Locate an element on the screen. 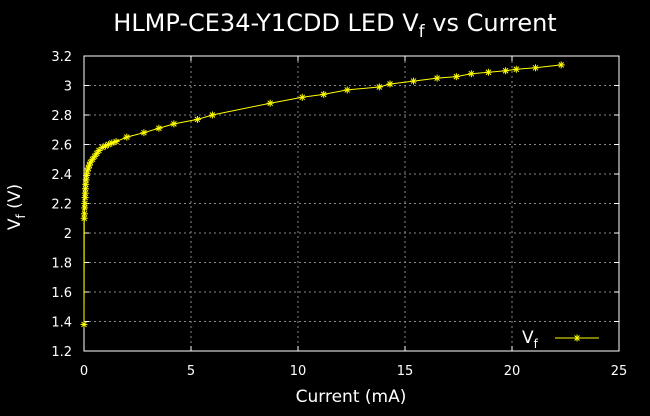 The image size is (650, 416). legend: Vf is located at coordinates (560, 339).